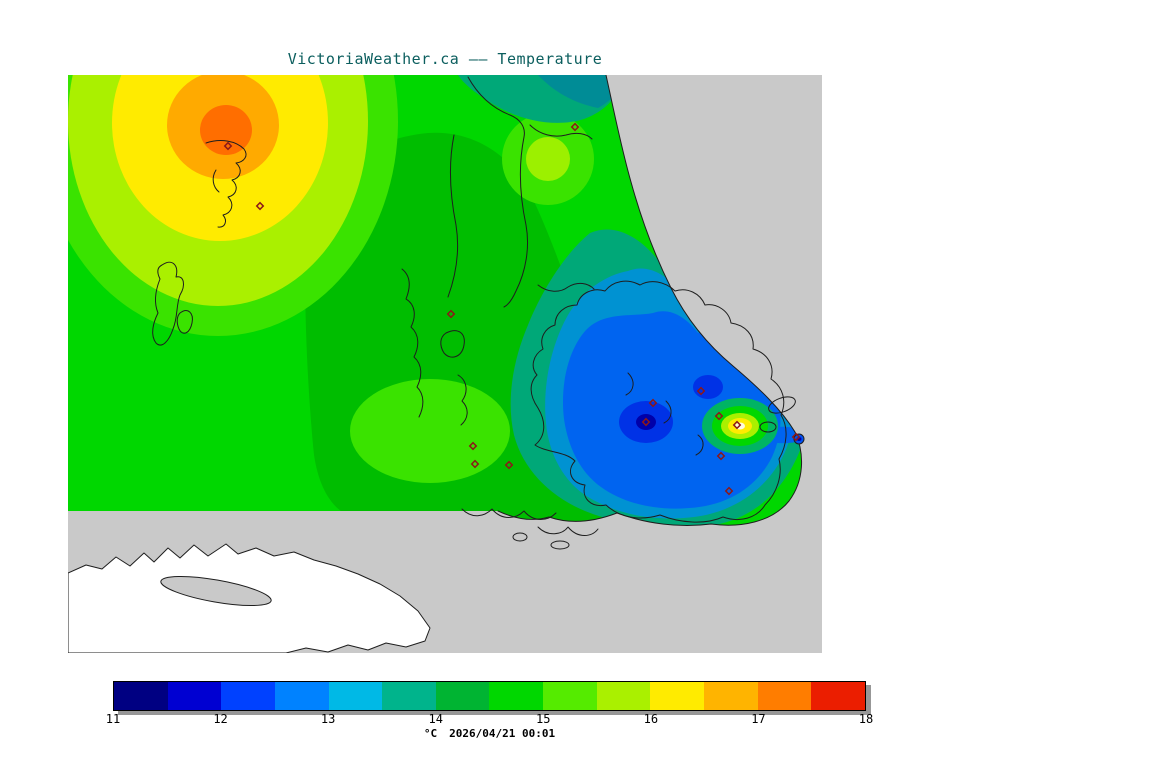 The image size is (1152, 768). Describe the element at coordinates (445, 59) in the screenshot. I see `map-title: VictoriaWeather.ca —— Temperature` at that location.